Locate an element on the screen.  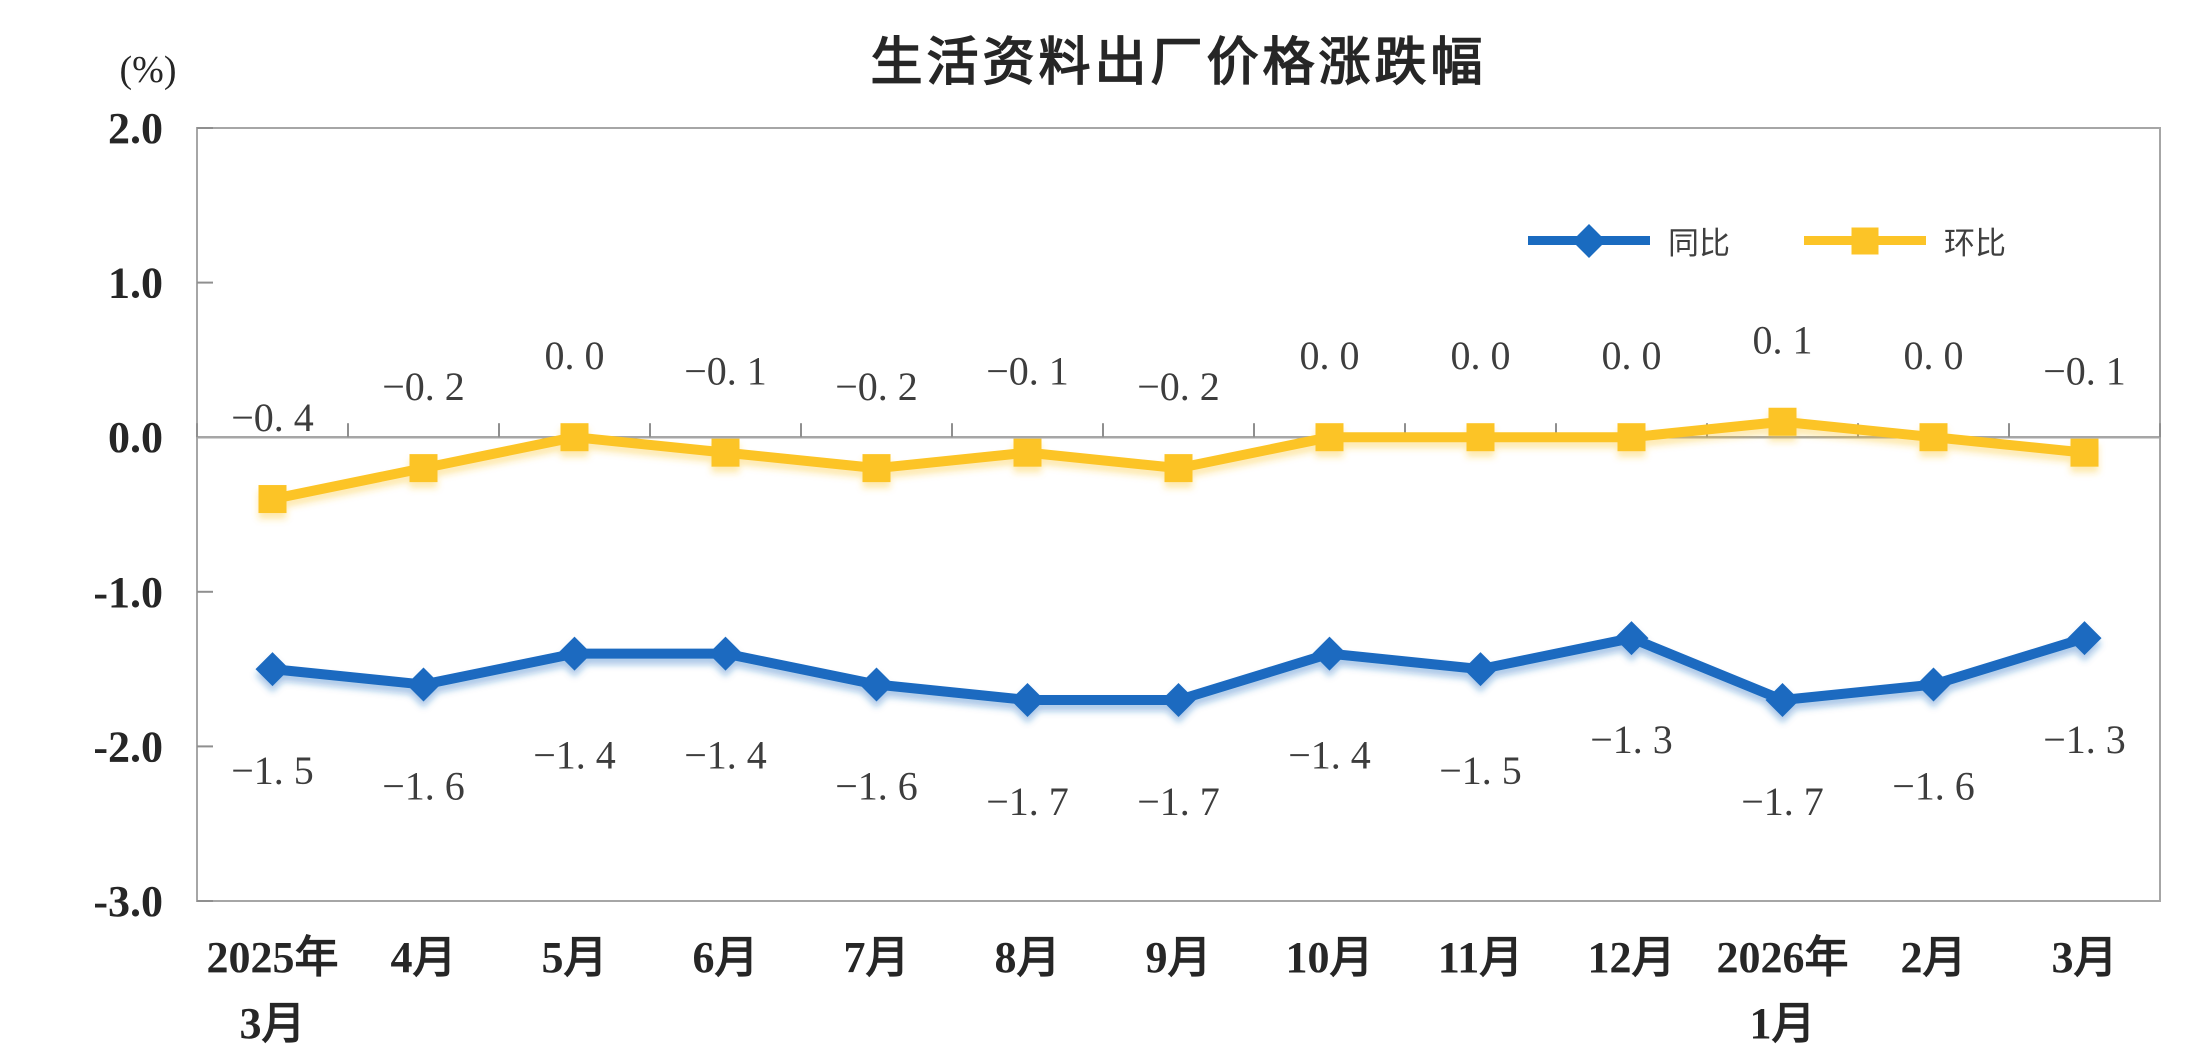
chart-title: 生活资料出厂价格涨跌幅 is located at coordinates (1178, 63).